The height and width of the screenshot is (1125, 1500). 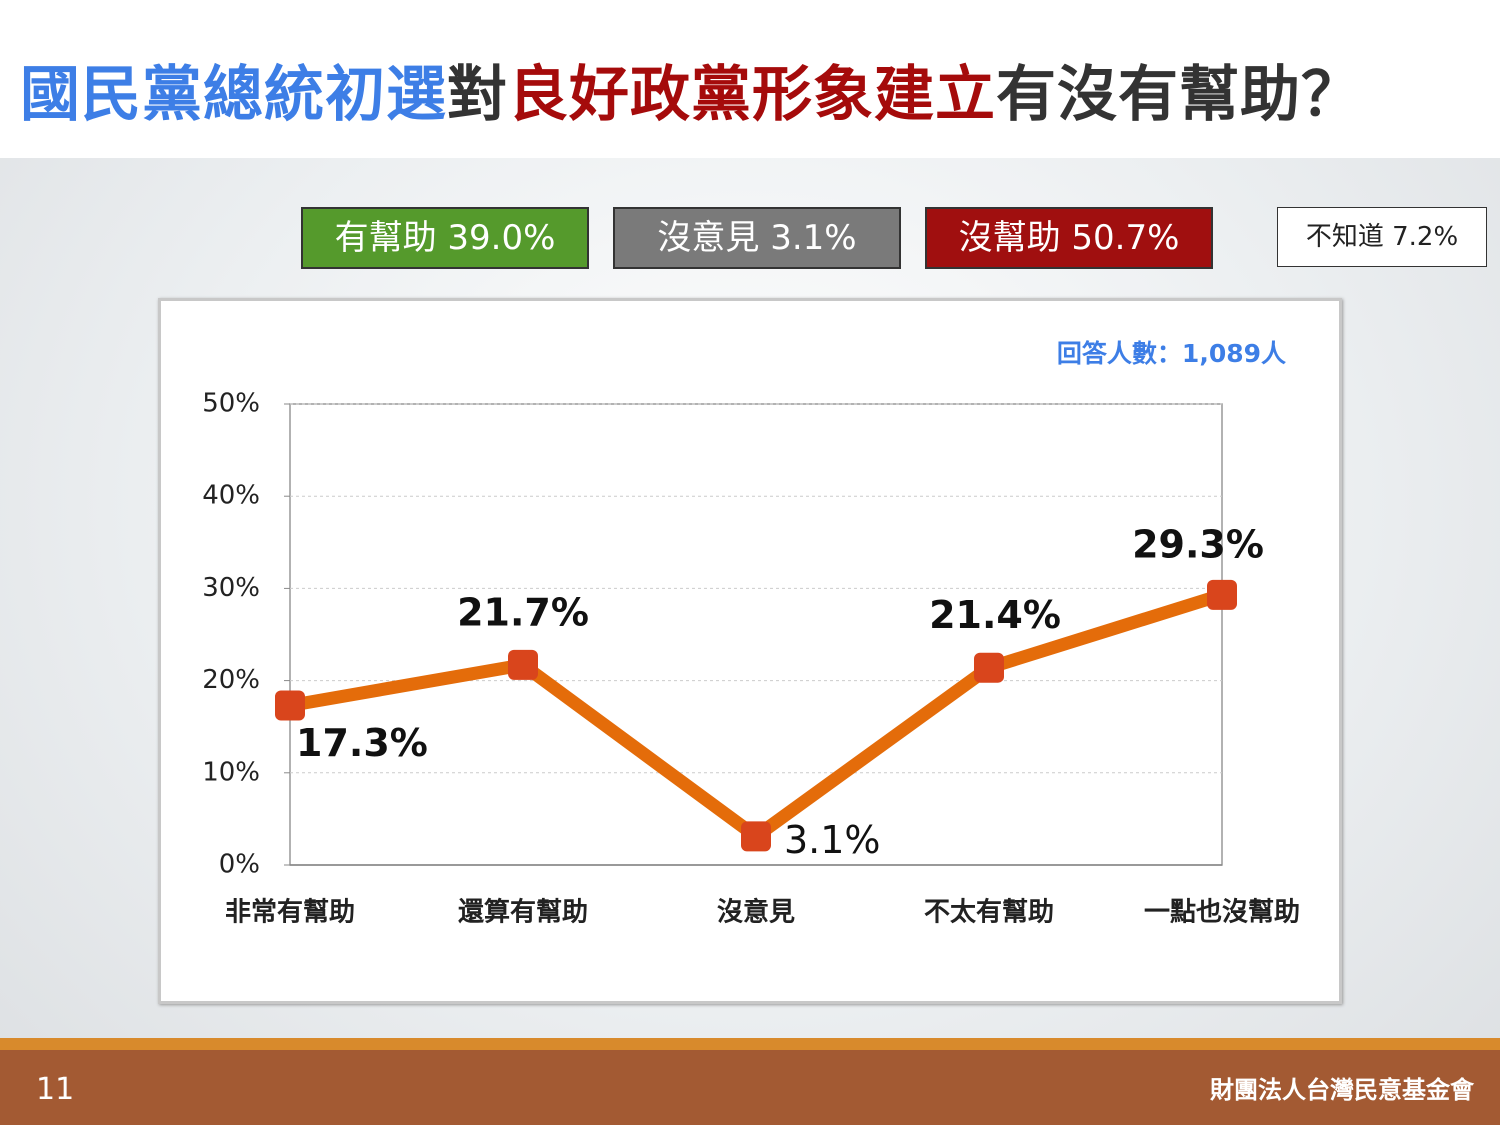 What do you see at coordinates (989, 913) in the screenshot?
I see `x-tick-label: 不太有幫助` at bounding box center [989, 913].